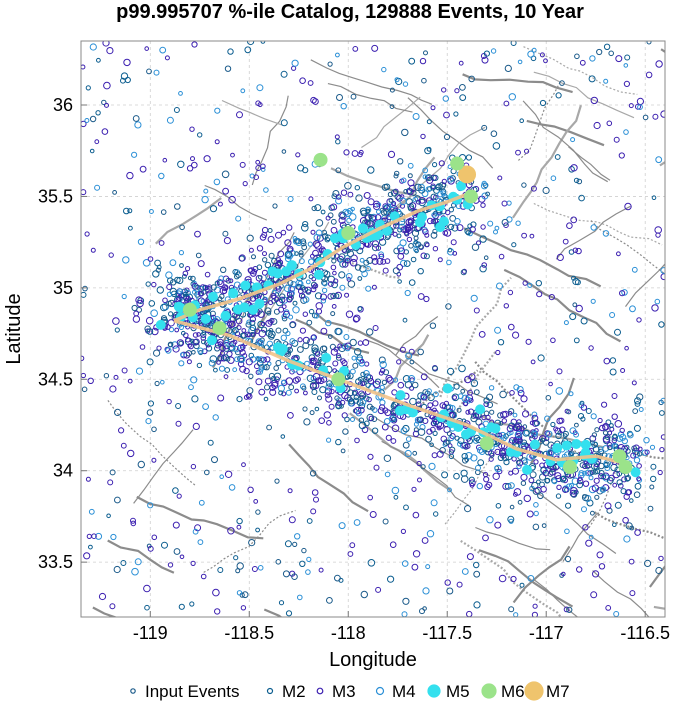 The image size is (700, 710). What do you see at coordinates (457, 163) in the screenshot?
I see `large-event-m6` at bounding box center [457, 163].